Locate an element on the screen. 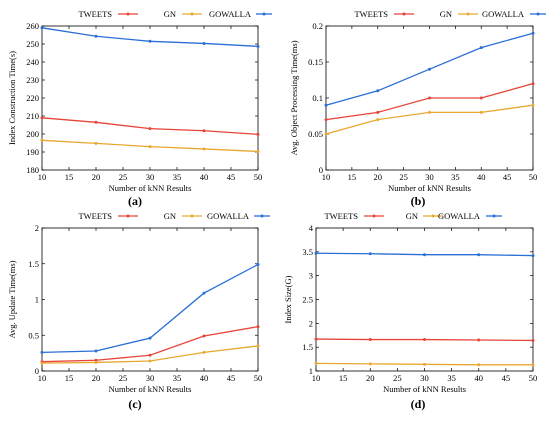 The width and height of the screenshot is (550, 427). y-tick-label: 260 is located at coordinates (32, 26).